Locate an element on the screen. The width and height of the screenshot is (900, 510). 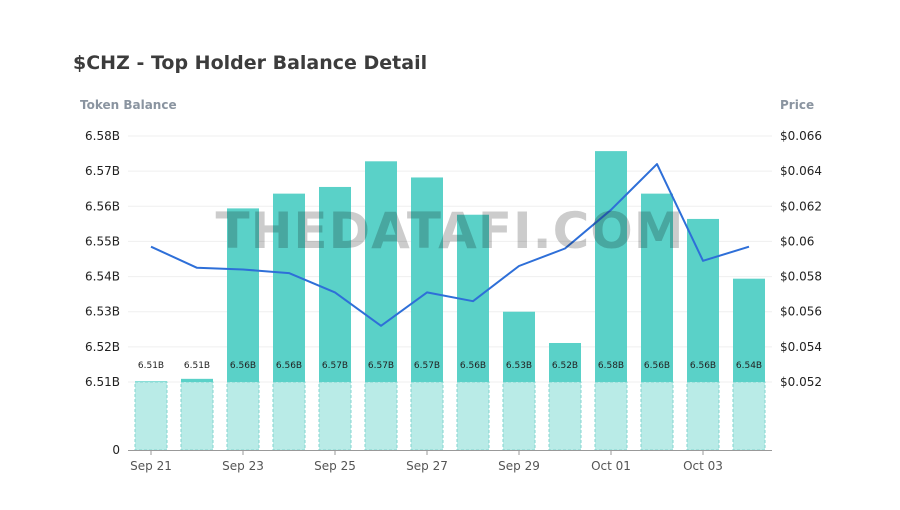
x-tick-label: Sep 23 is located at coordinates (243, 466).